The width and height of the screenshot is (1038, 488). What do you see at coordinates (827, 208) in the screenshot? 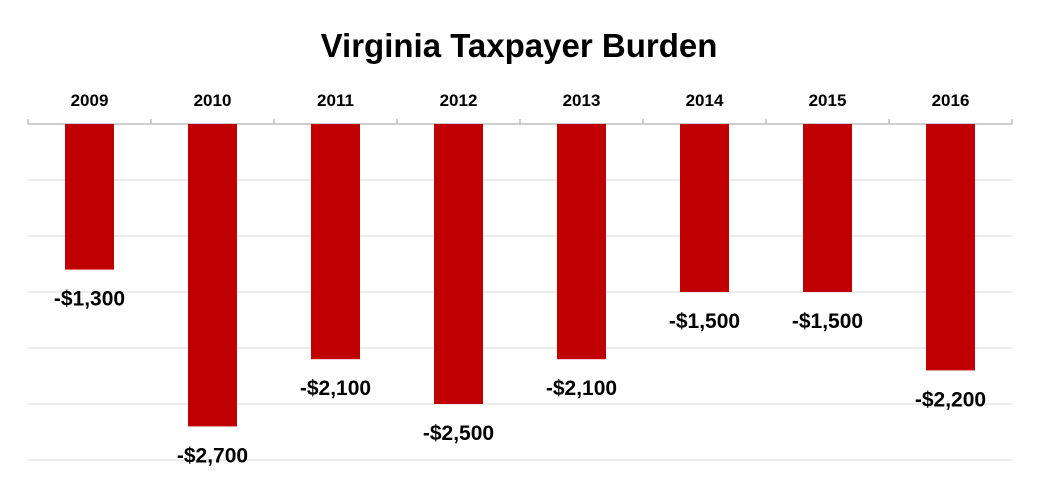
I see `bar-2015` at bounding box center [827, 208].